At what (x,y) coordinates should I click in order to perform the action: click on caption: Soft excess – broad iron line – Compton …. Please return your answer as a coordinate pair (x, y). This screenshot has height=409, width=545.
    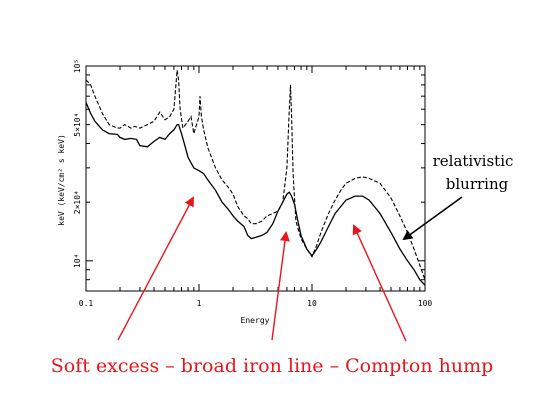
    Looking at the image, I should click on (272, 366).